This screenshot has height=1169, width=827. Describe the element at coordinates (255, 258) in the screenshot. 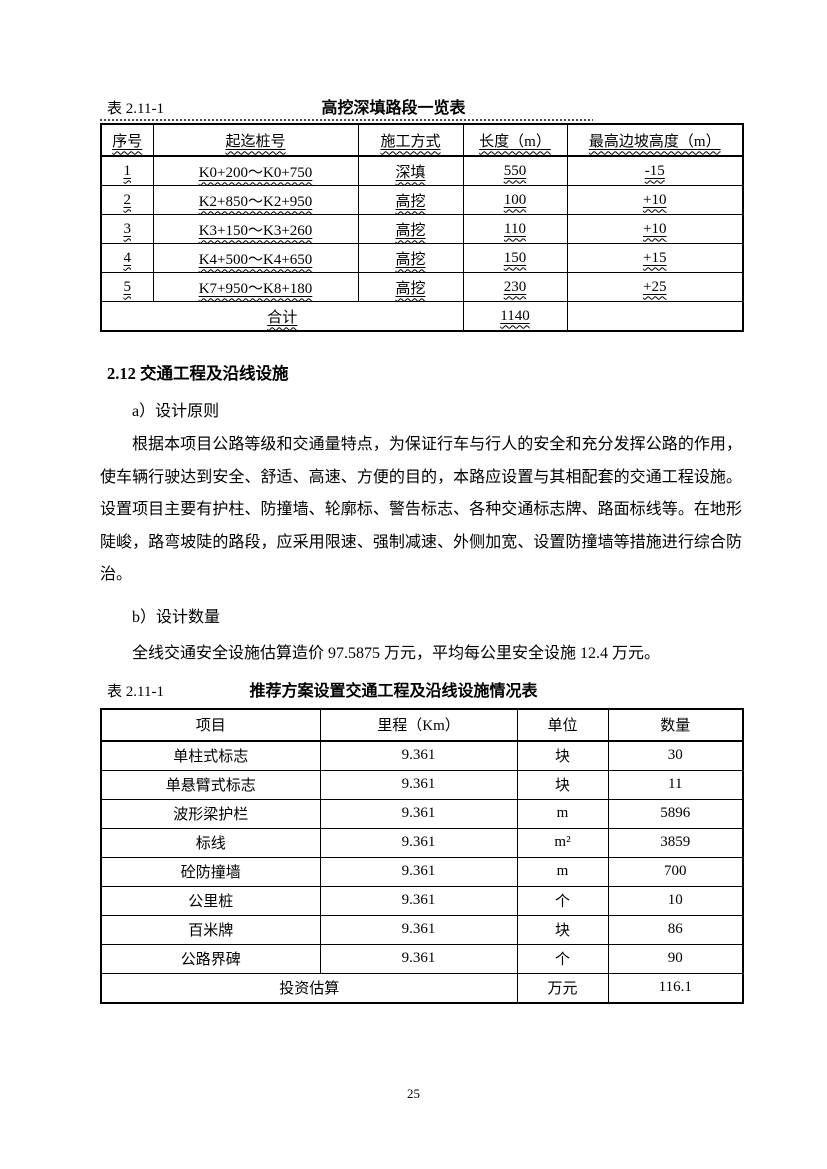

I see `table1-cell: K4+500～K4+650` at that location.